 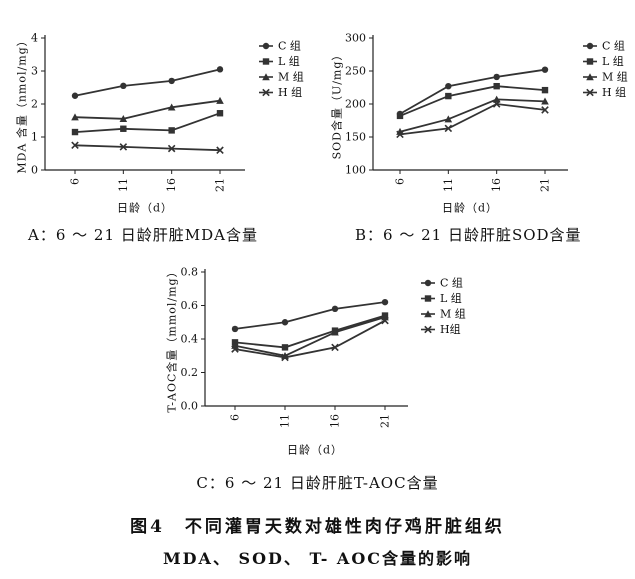 I want to click on panel-c-y-axis-label: T-AOC含量（mmol/mg）, so click(x=172, y=338).